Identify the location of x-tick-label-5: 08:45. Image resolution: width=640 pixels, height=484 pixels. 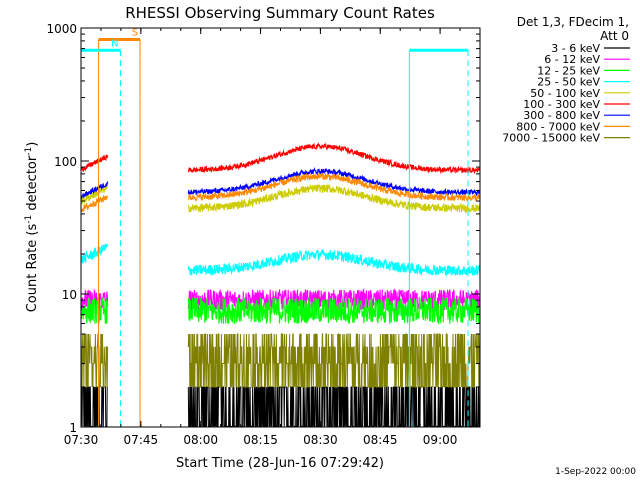
(380, 440).